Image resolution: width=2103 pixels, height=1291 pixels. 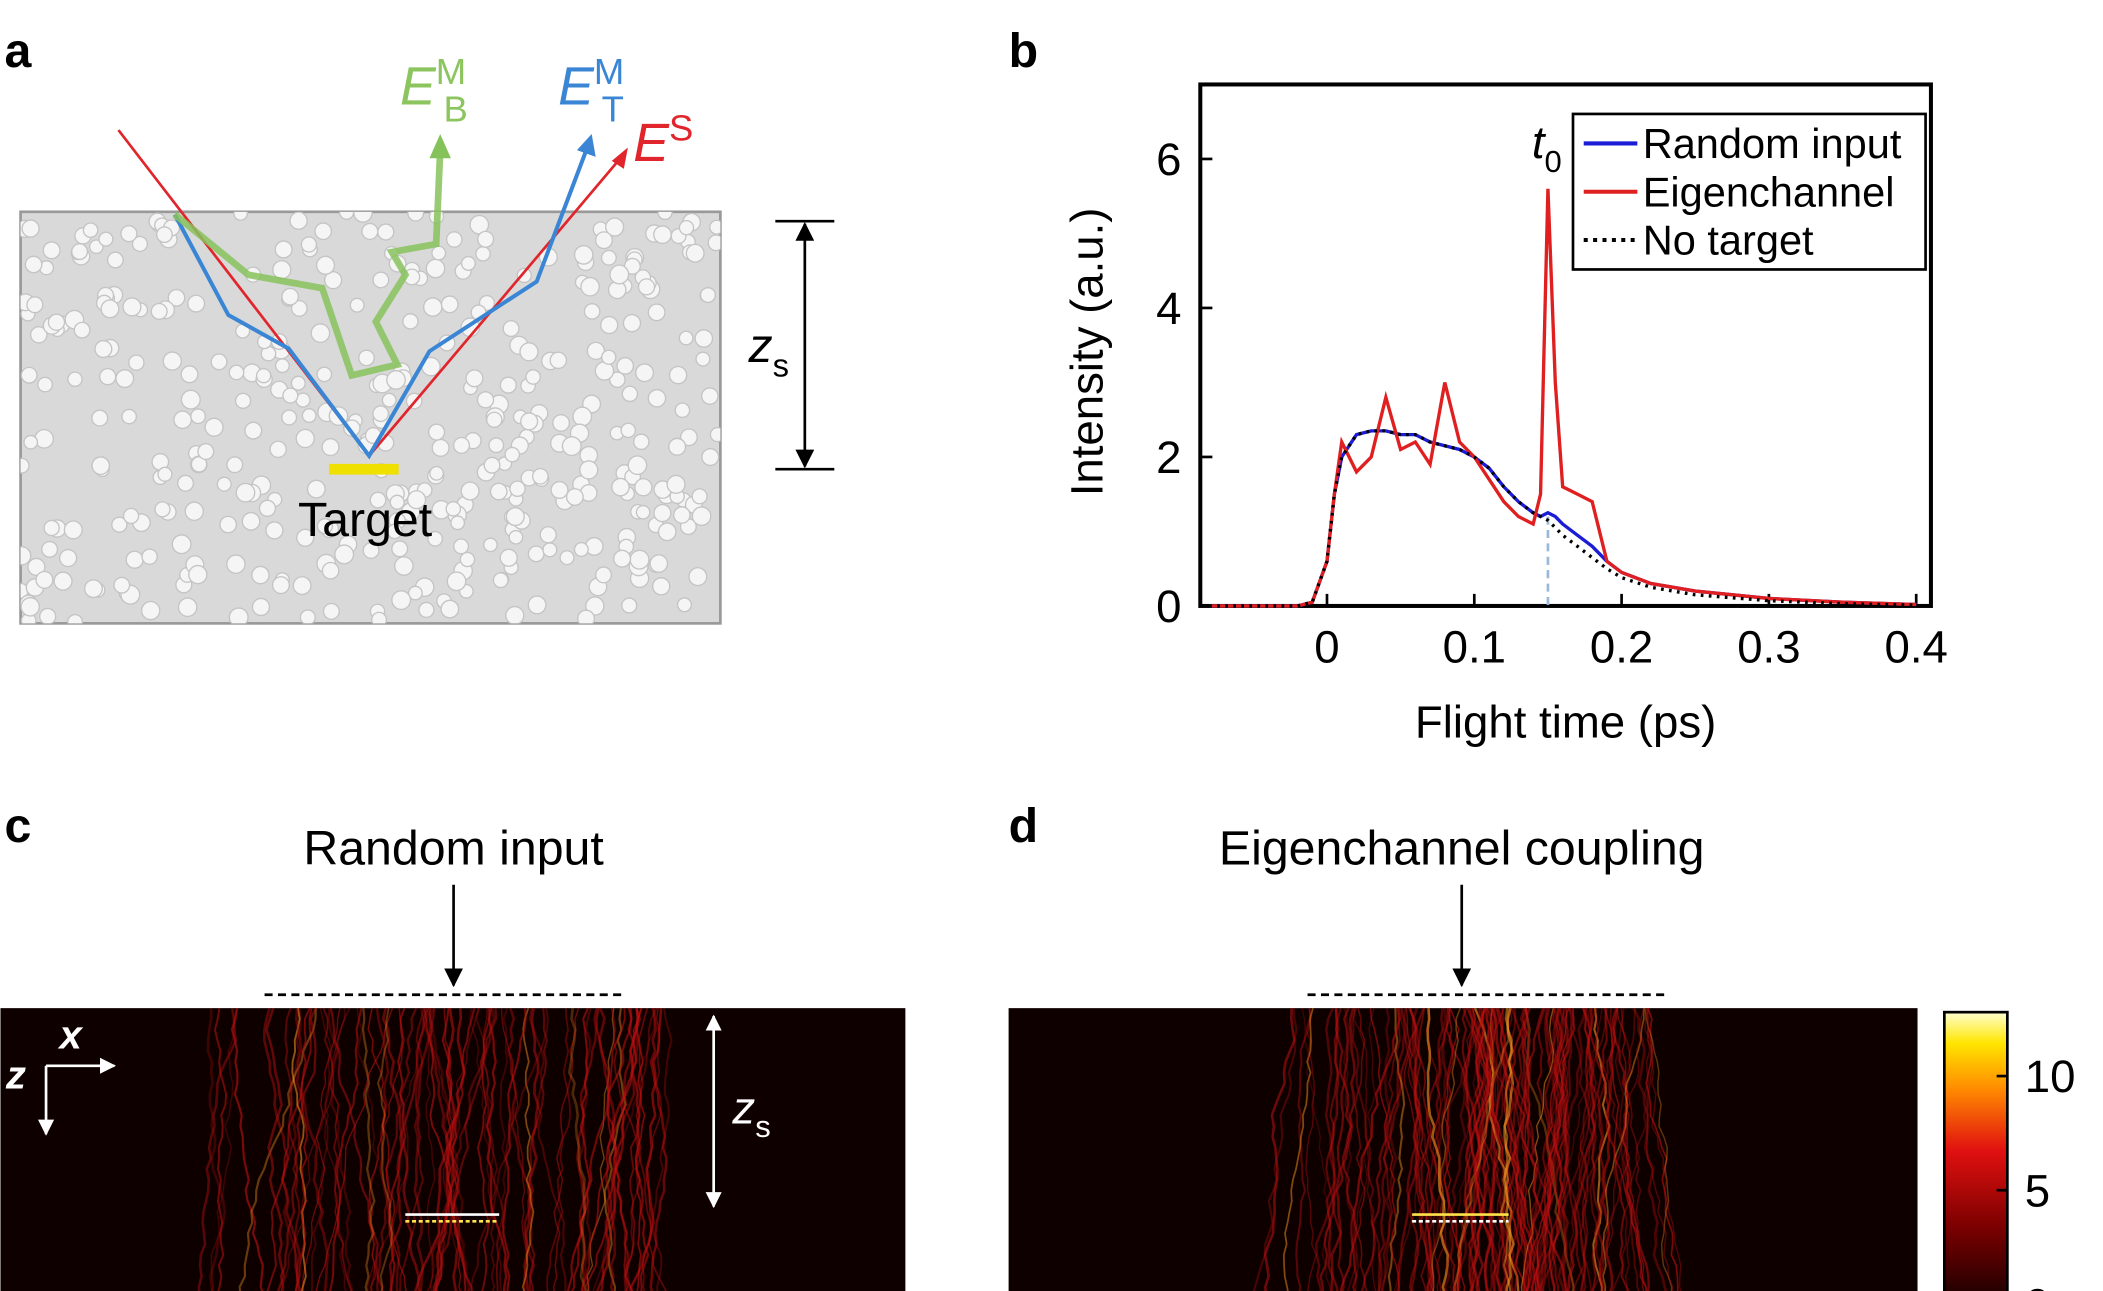 What do you see at coordinates (609, 71) in the screenshot?
I see `superscript: M` at bounding box center [609, 71].